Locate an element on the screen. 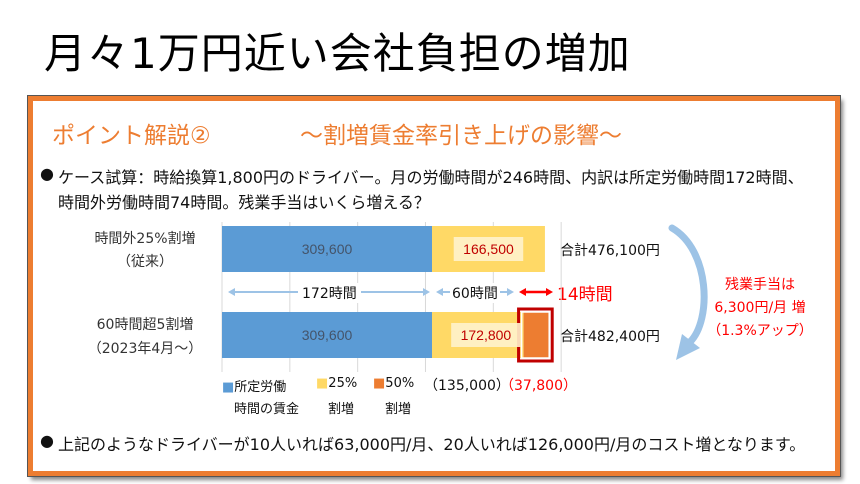  annotation-line1: 残業手当は is located at coordinates (760, 285).